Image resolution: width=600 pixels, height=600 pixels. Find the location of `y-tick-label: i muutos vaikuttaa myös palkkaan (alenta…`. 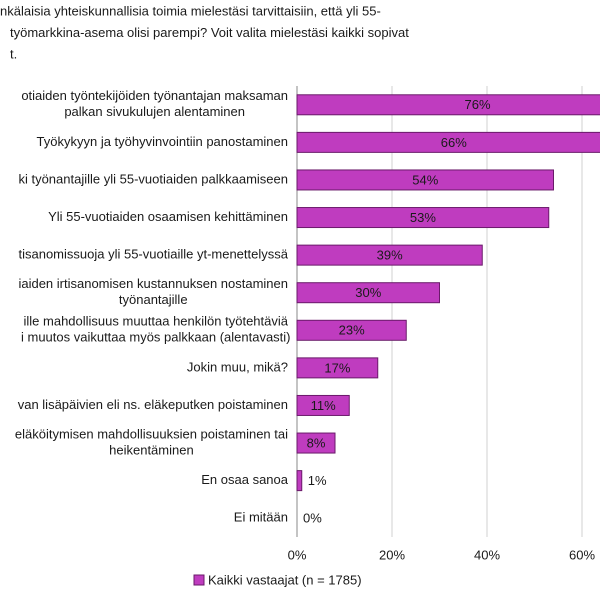

y-tick-label: i muutos vaikuttaa myös palkkaan (alenta… is located at coordinates (156, 337).